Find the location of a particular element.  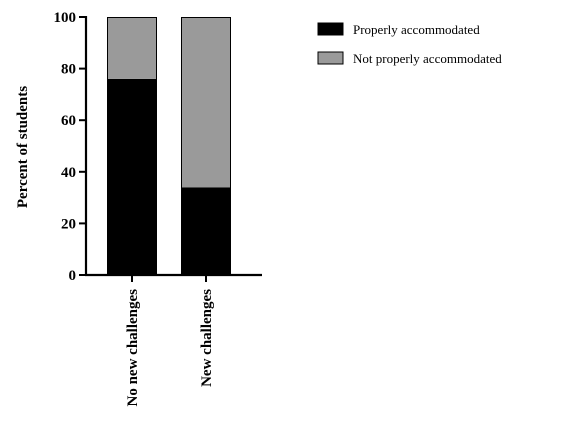

y-tick-label-0: 0 is located at coordinates (73, 276).